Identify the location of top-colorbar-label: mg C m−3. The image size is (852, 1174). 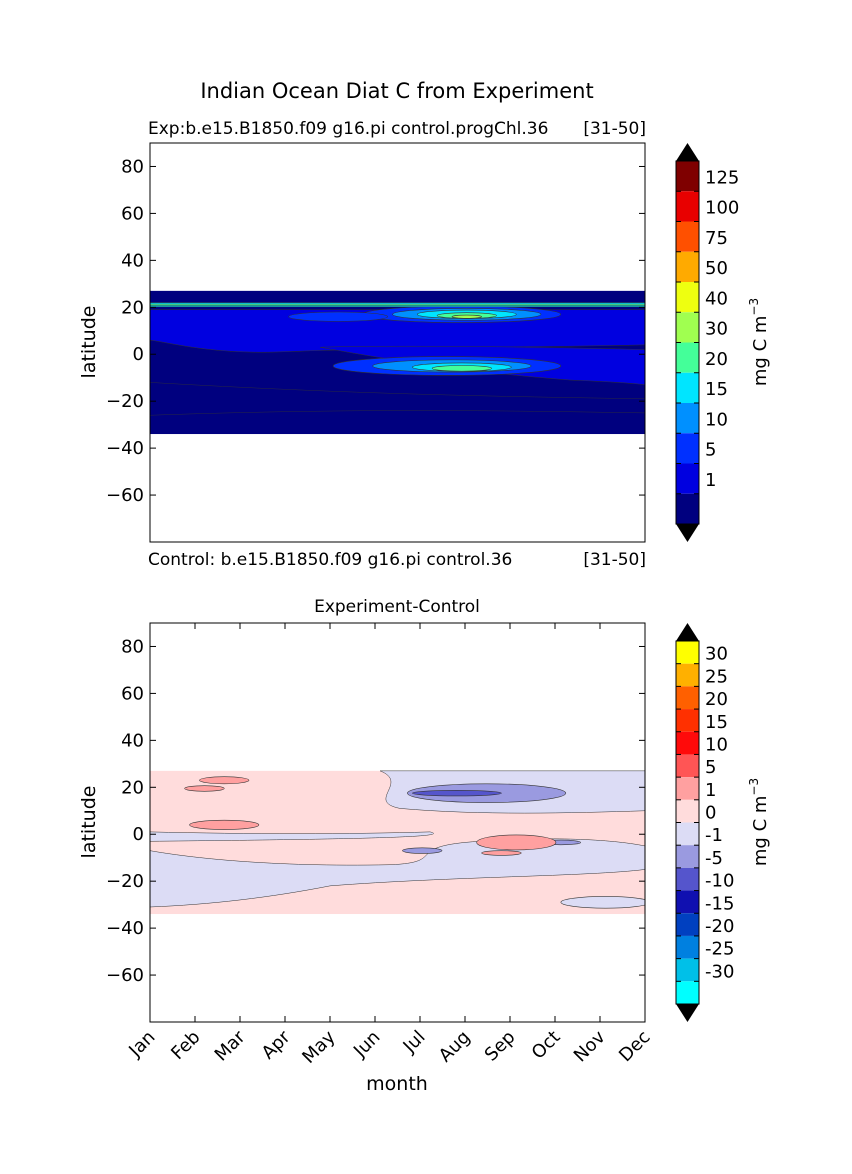
(759, 342).